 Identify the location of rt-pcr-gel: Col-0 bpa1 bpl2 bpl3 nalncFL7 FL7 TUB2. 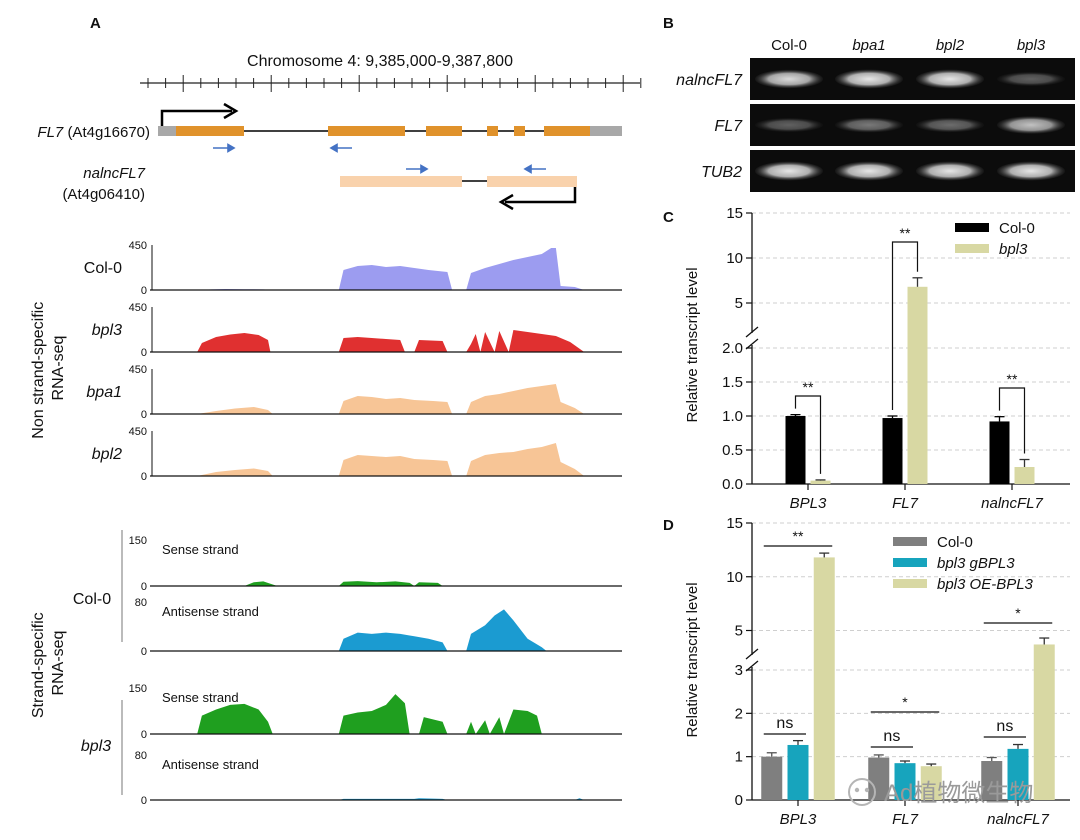
(875, 114).